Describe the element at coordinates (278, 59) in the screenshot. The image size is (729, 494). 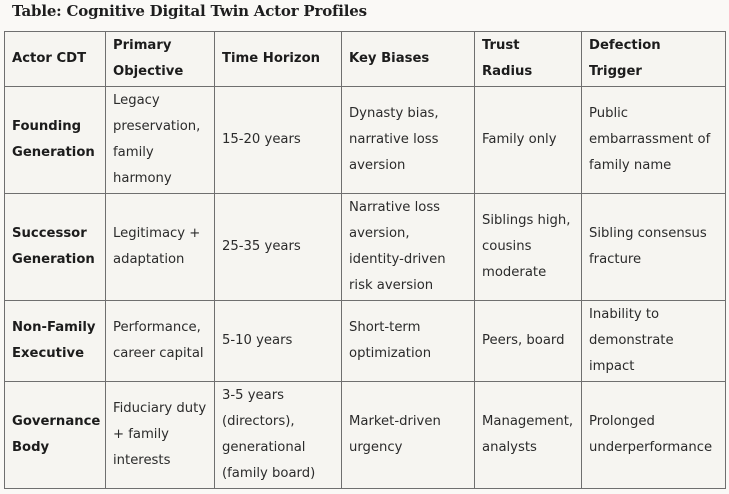
I see `column-header-time-horizon: Time Horizon` at that location.